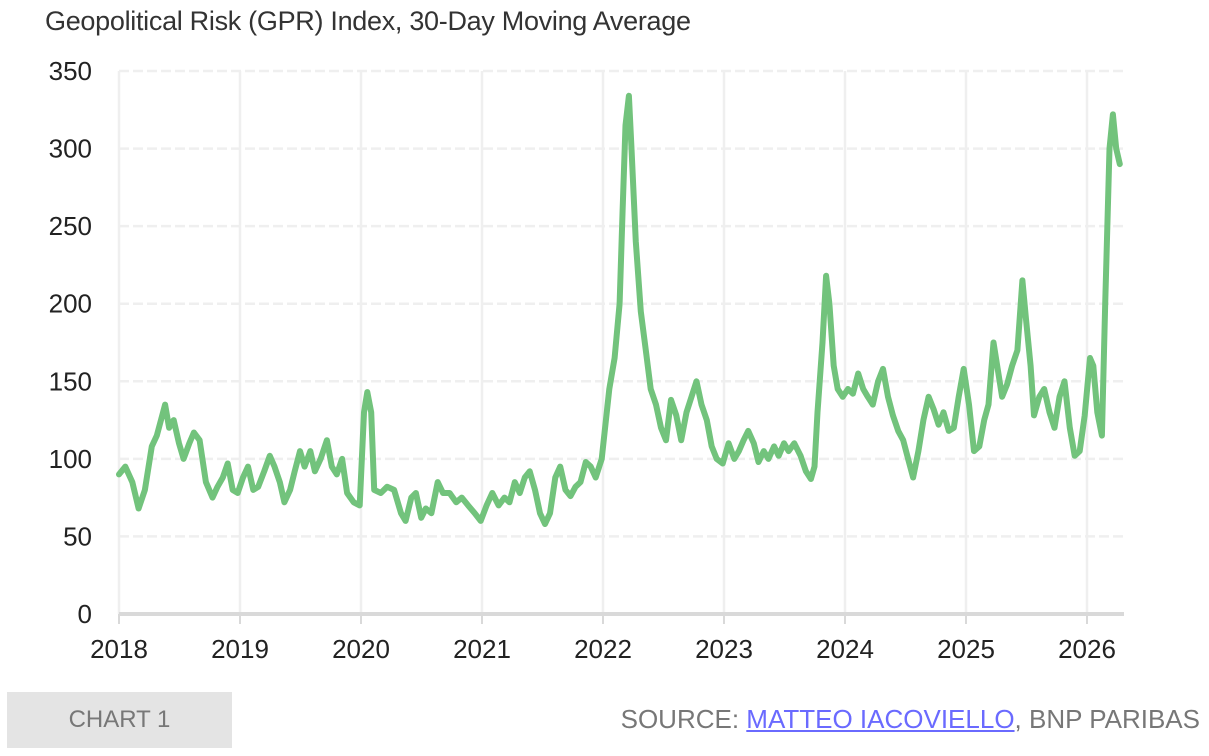  Describe the element at coordinates (482, 649) in the screenshot. I see `x-tick-label: 2021` at that location.